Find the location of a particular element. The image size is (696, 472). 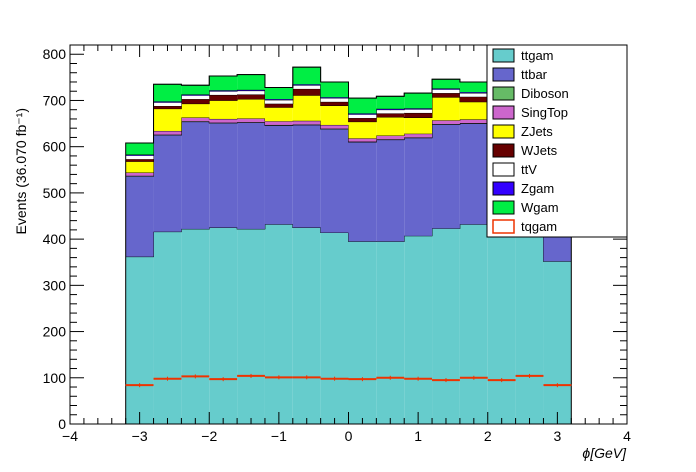

x-tick-label: 0 is located at coordinates (349, 436).